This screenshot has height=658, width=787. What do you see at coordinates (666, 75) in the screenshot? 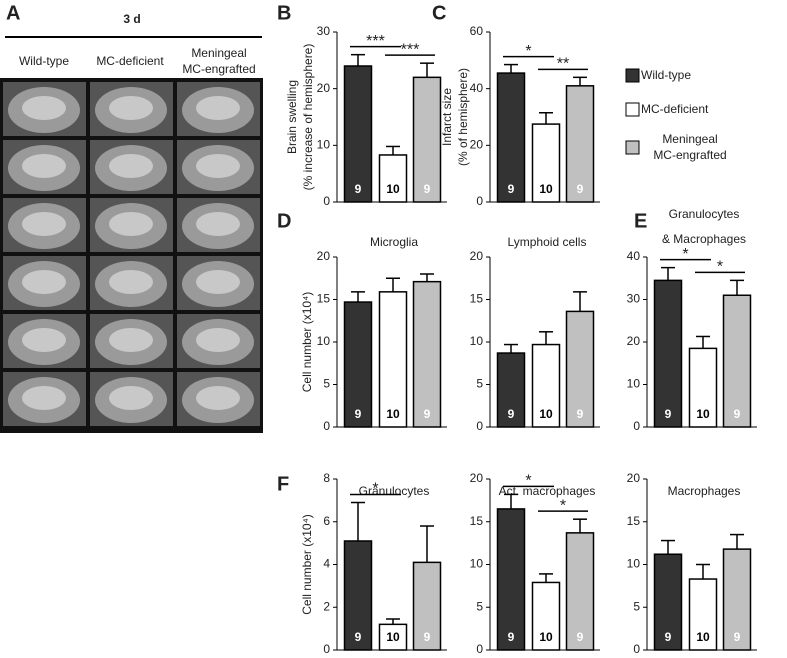
I see `legend-label: Wild-type` at bounding box center [666, 75].